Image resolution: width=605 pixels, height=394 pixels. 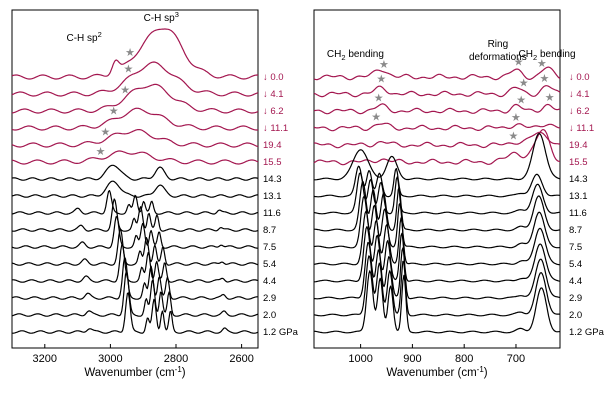 I want to click on right-pressure-label: 8.7, so click(x=575, y=230).